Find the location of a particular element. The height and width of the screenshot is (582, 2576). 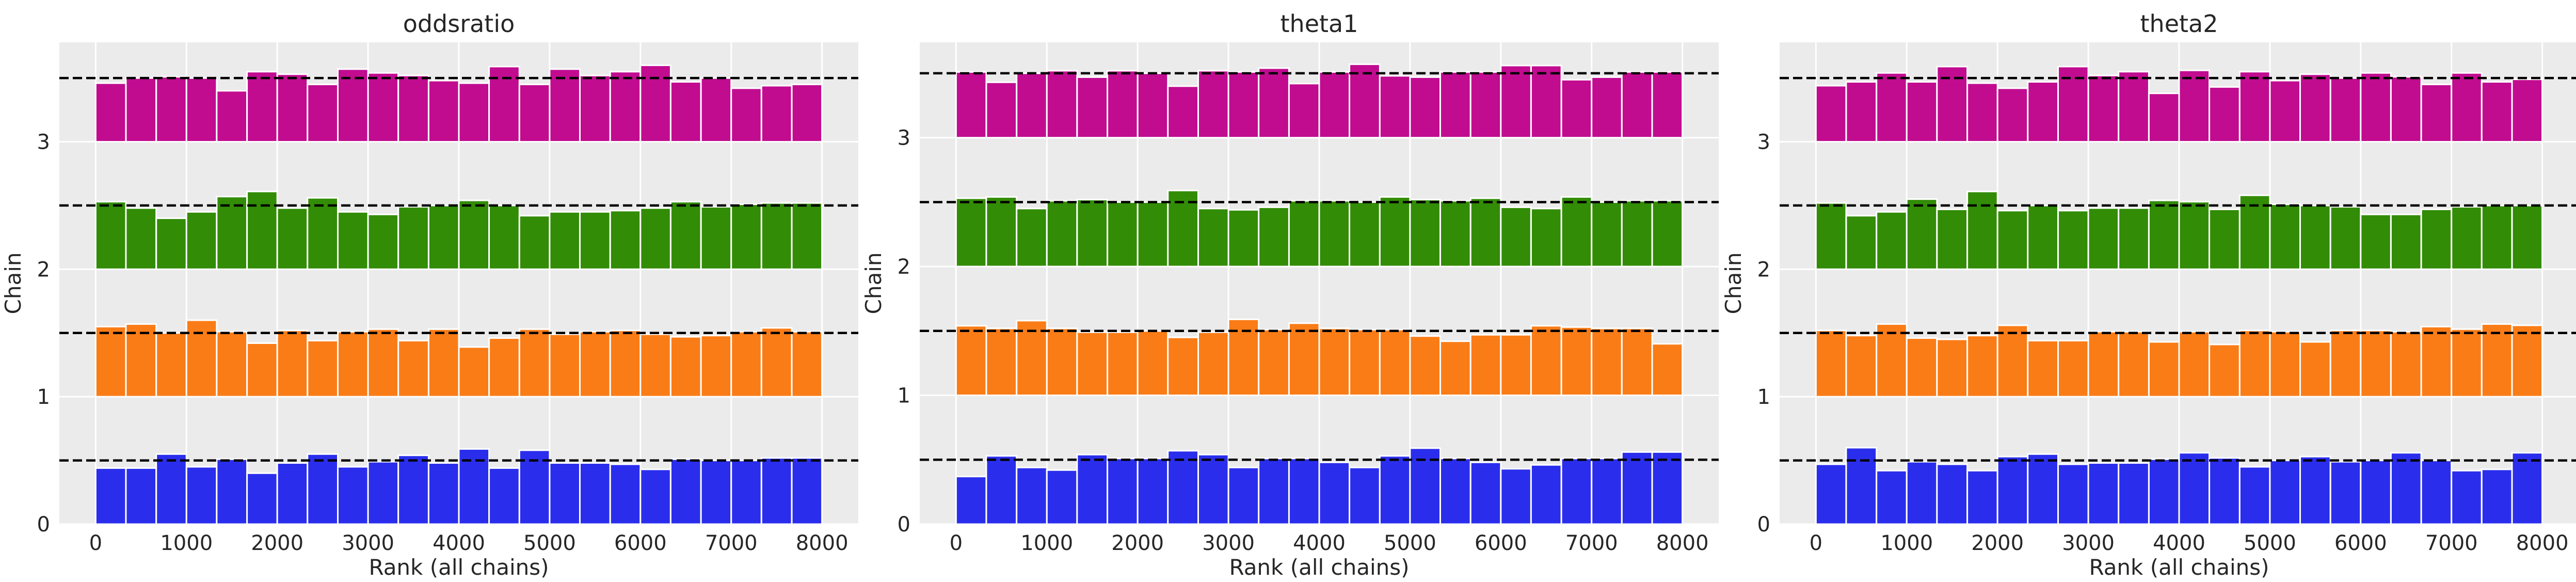

x-tick-label: 1000 is located at coordinates (1046, 543).